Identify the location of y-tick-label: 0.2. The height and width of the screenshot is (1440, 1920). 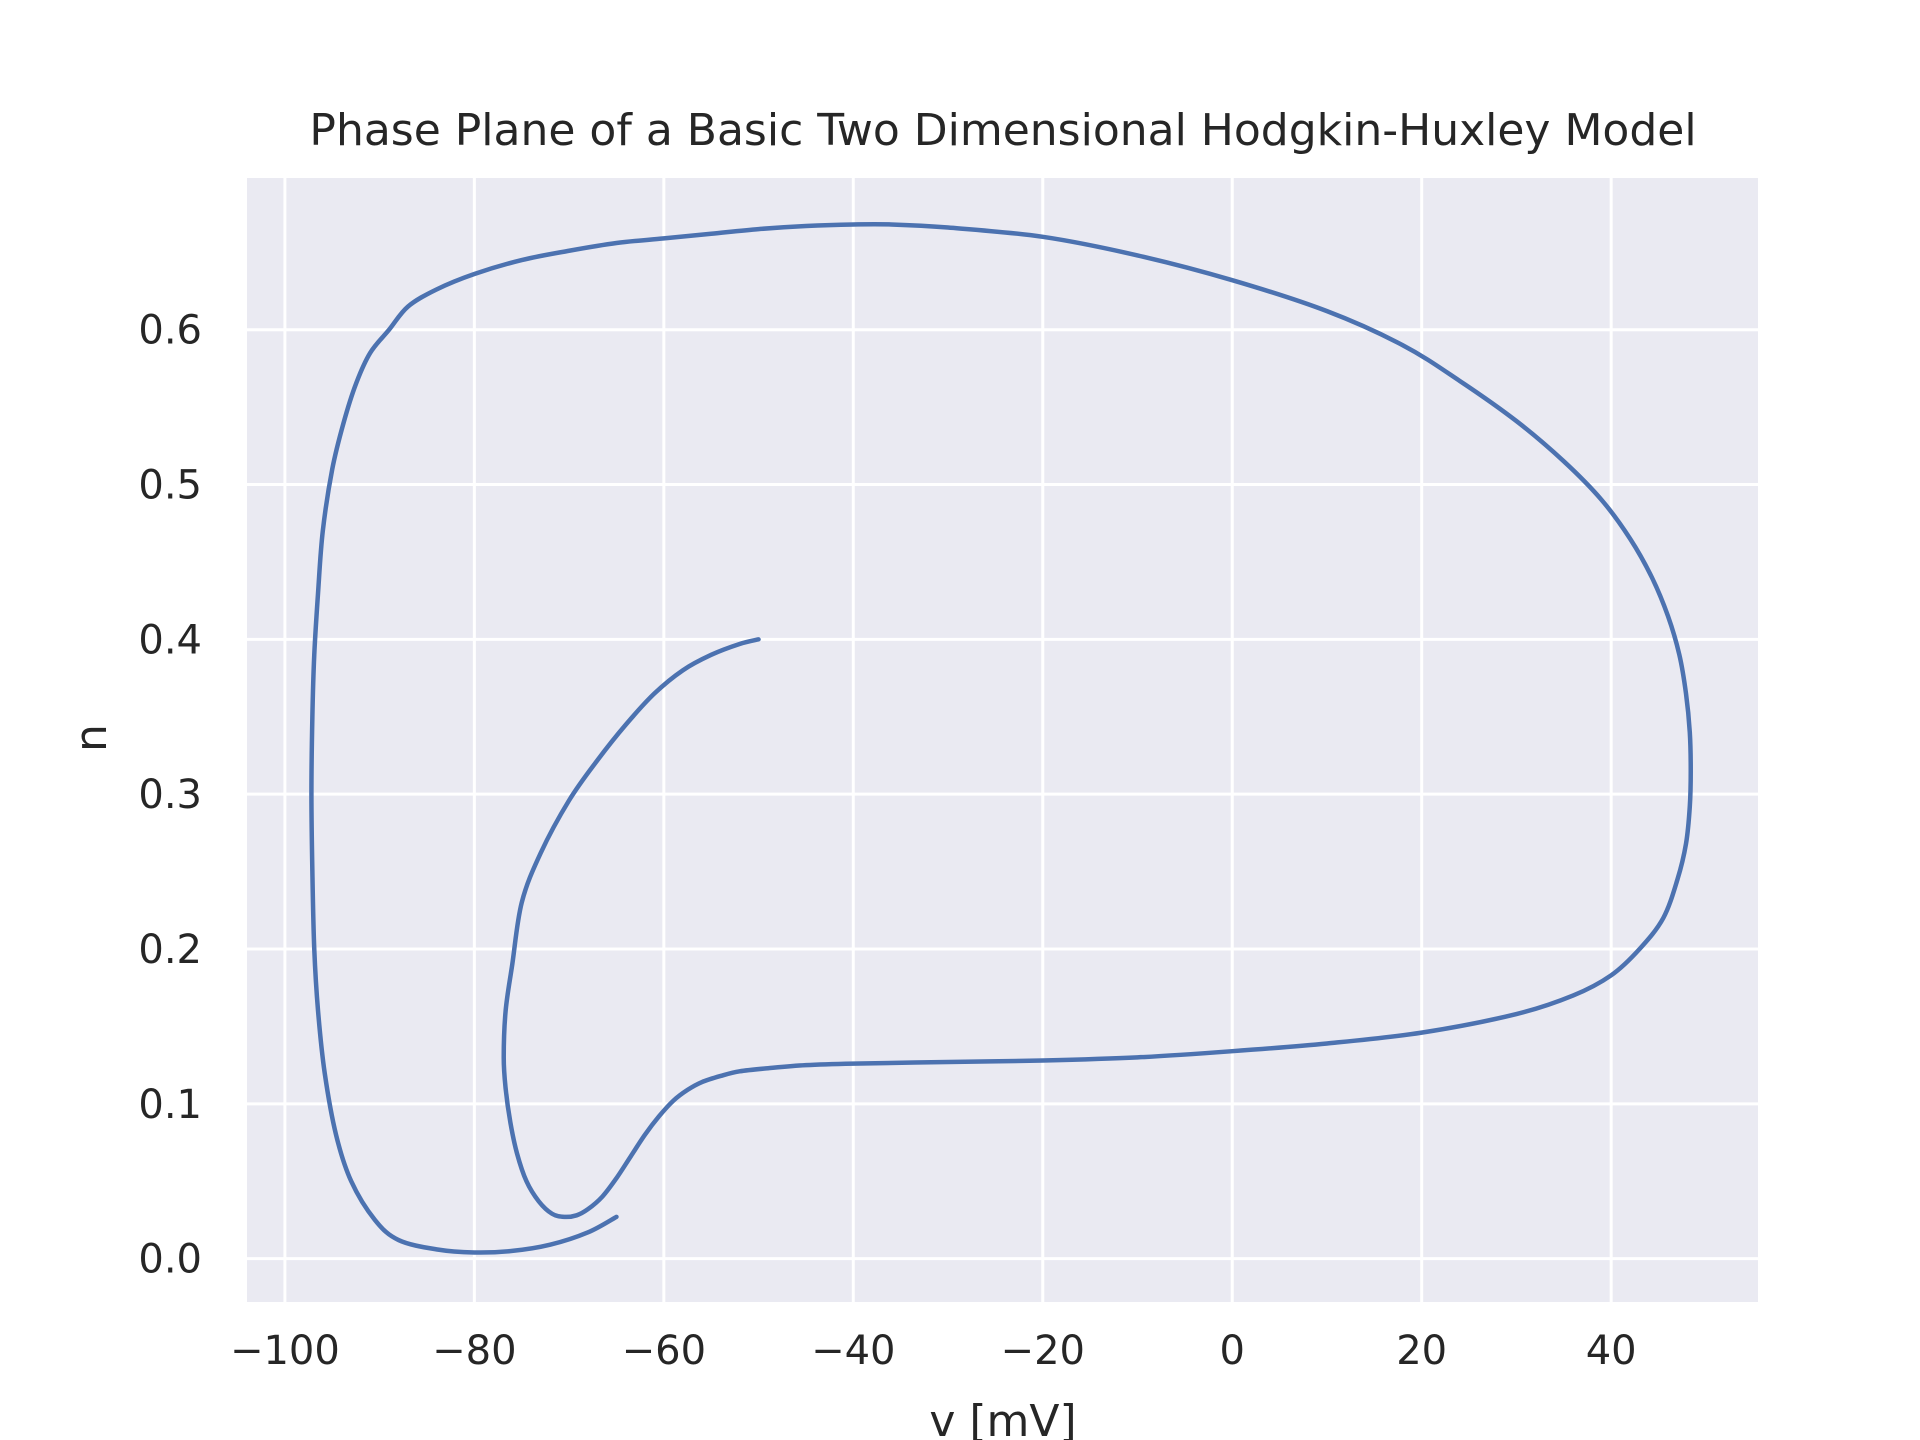
(170, 950).